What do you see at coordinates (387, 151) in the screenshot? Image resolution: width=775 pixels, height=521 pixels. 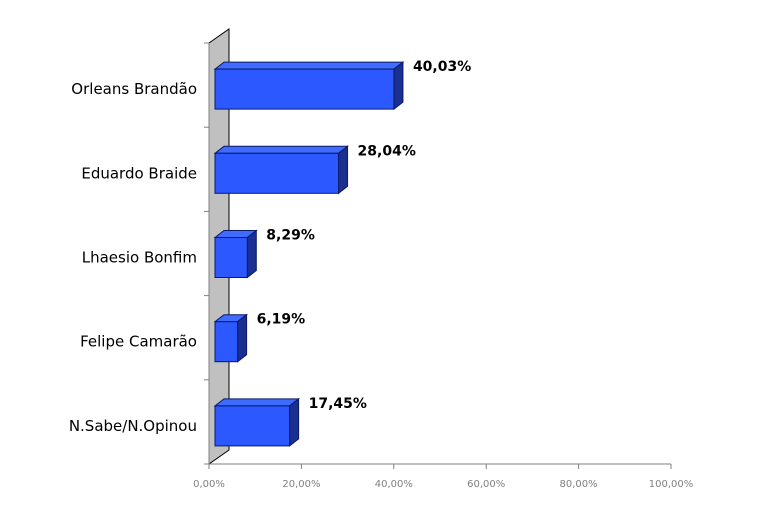 I see `value-label: 28,04%` at bounding box center [387, 151].